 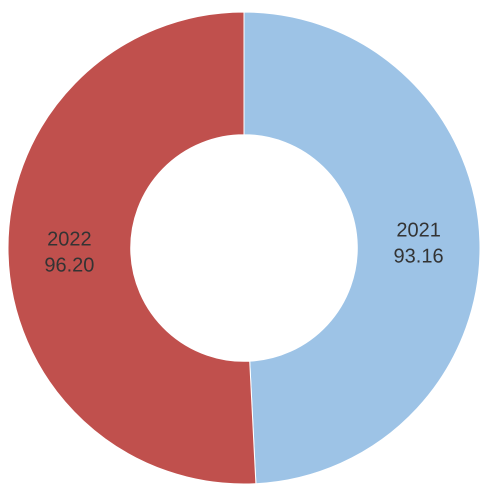 I want to click on data-label: 96.20, so click(x=69, y=265).